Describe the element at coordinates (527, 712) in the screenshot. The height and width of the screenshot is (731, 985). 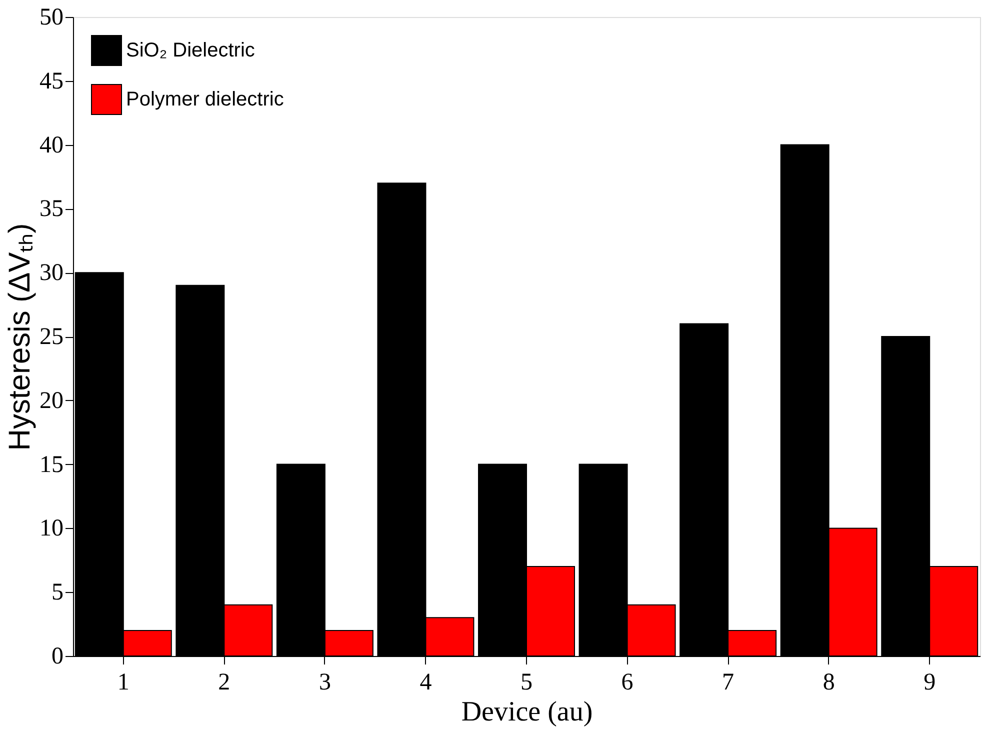
I see `x-axis-title: Device (au)` at that location.